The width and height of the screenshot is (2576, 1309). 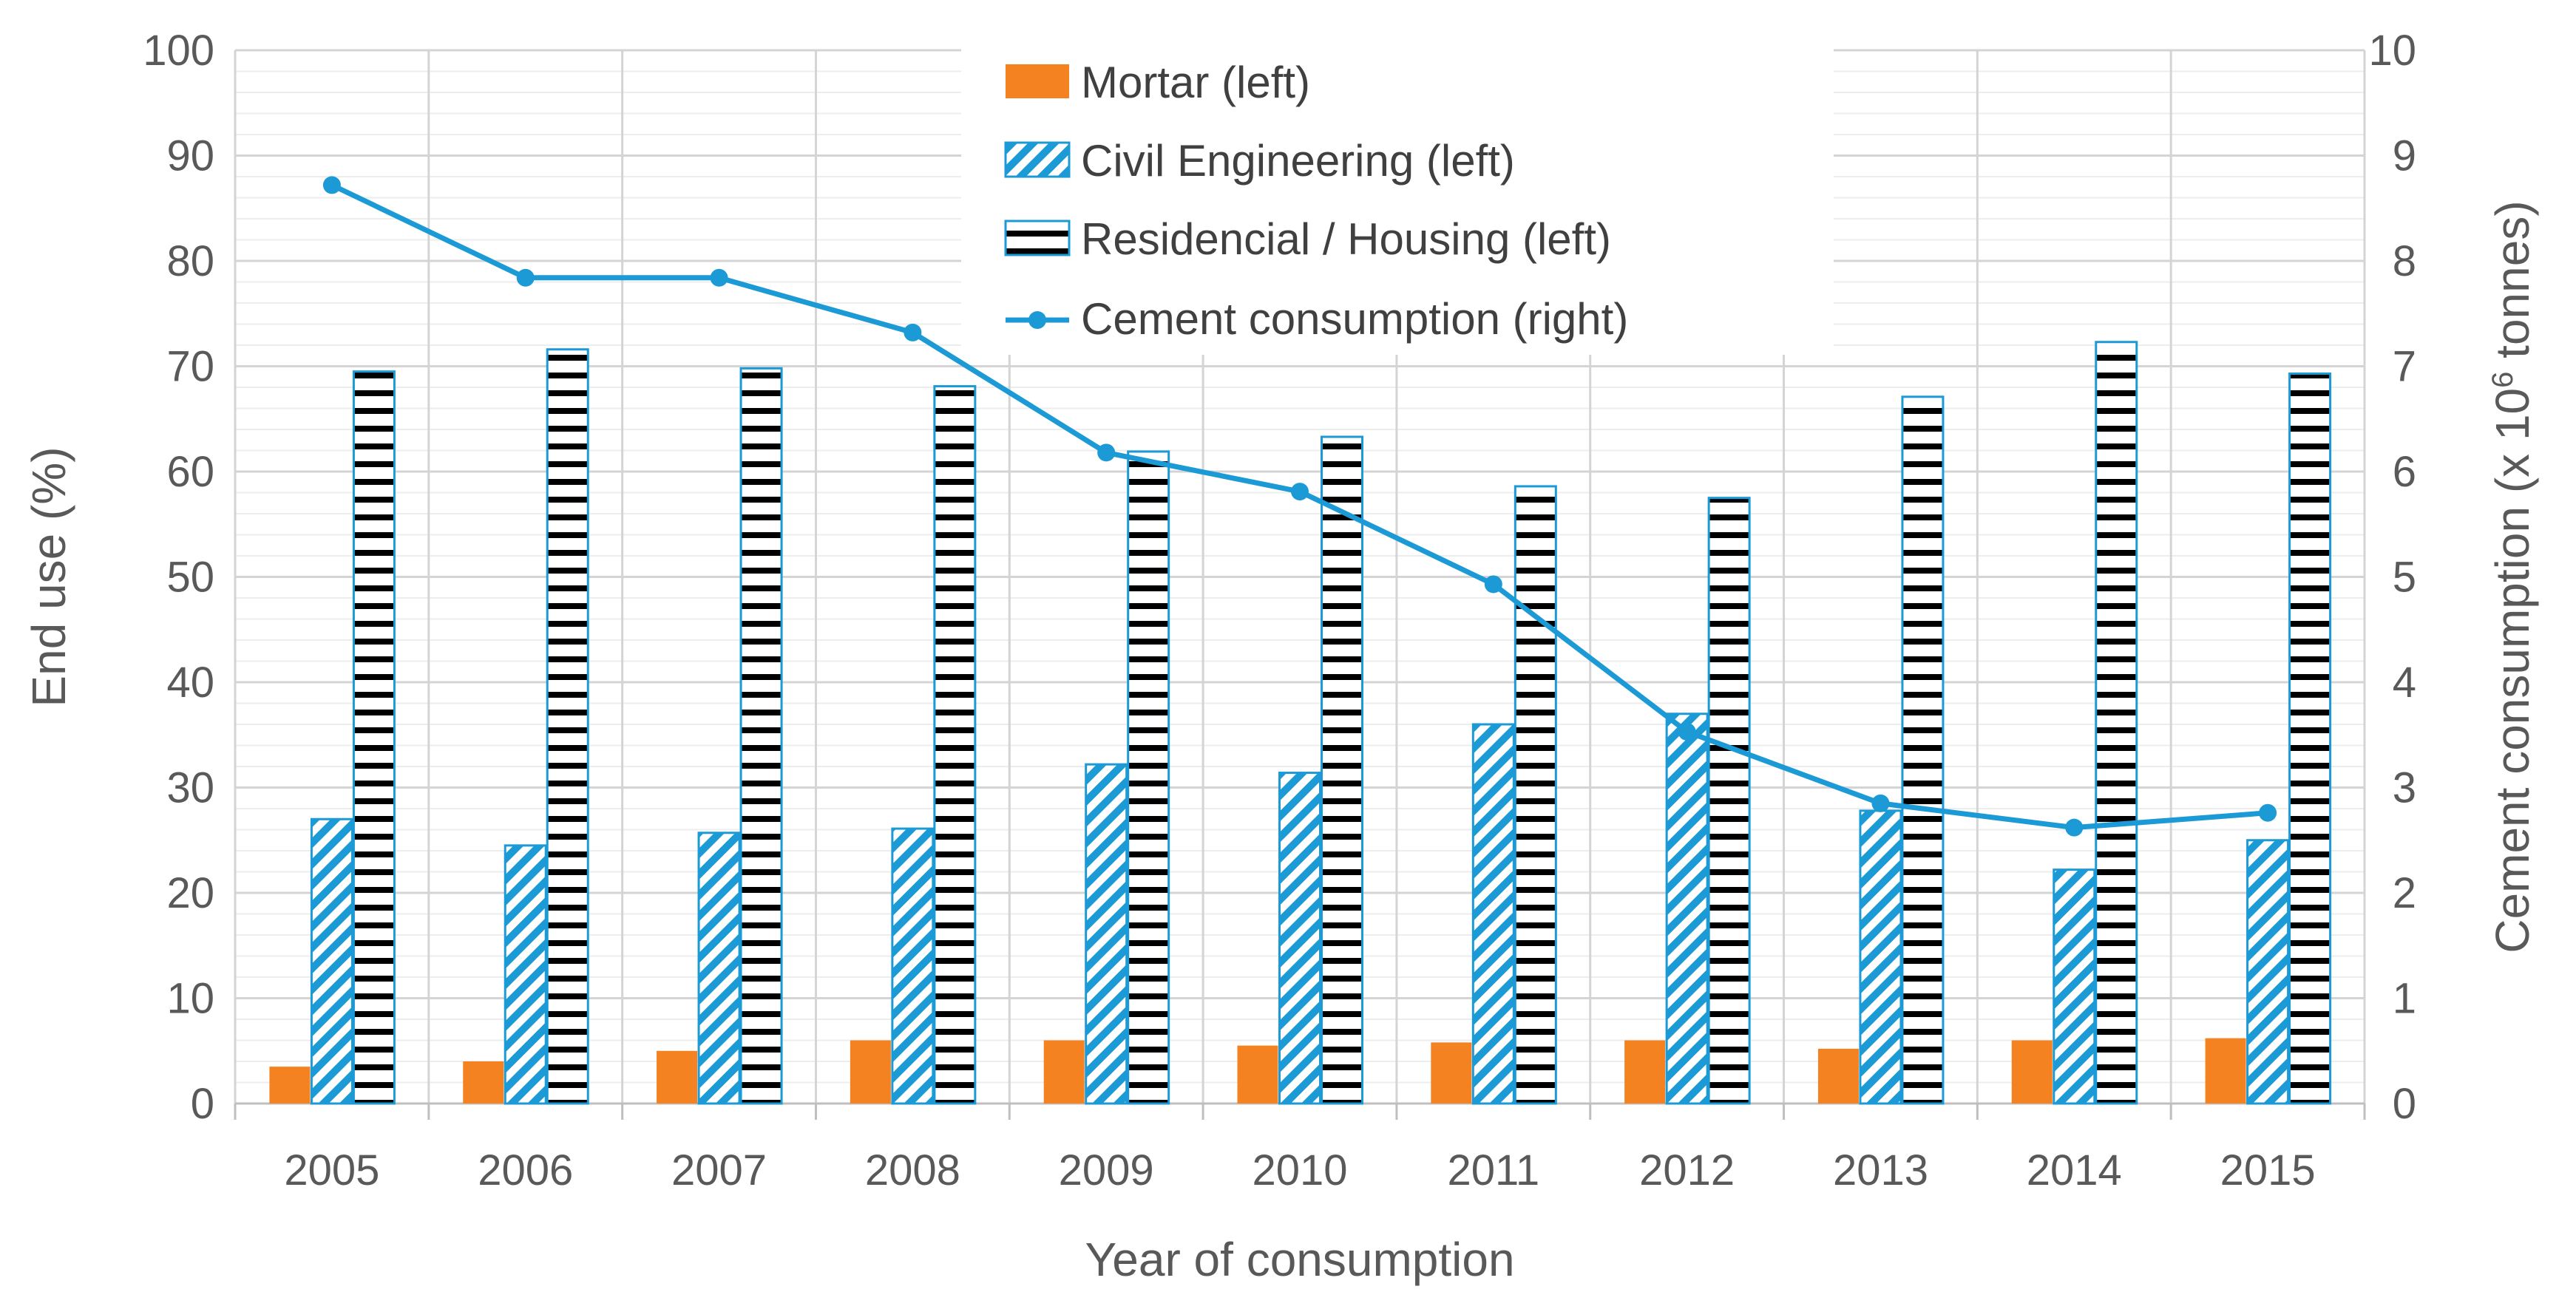 What do you see at coordinates (2404, 1104) in the screenshot?
I see `y2-tick-label: 0` at bounding box center [2404, 1104].